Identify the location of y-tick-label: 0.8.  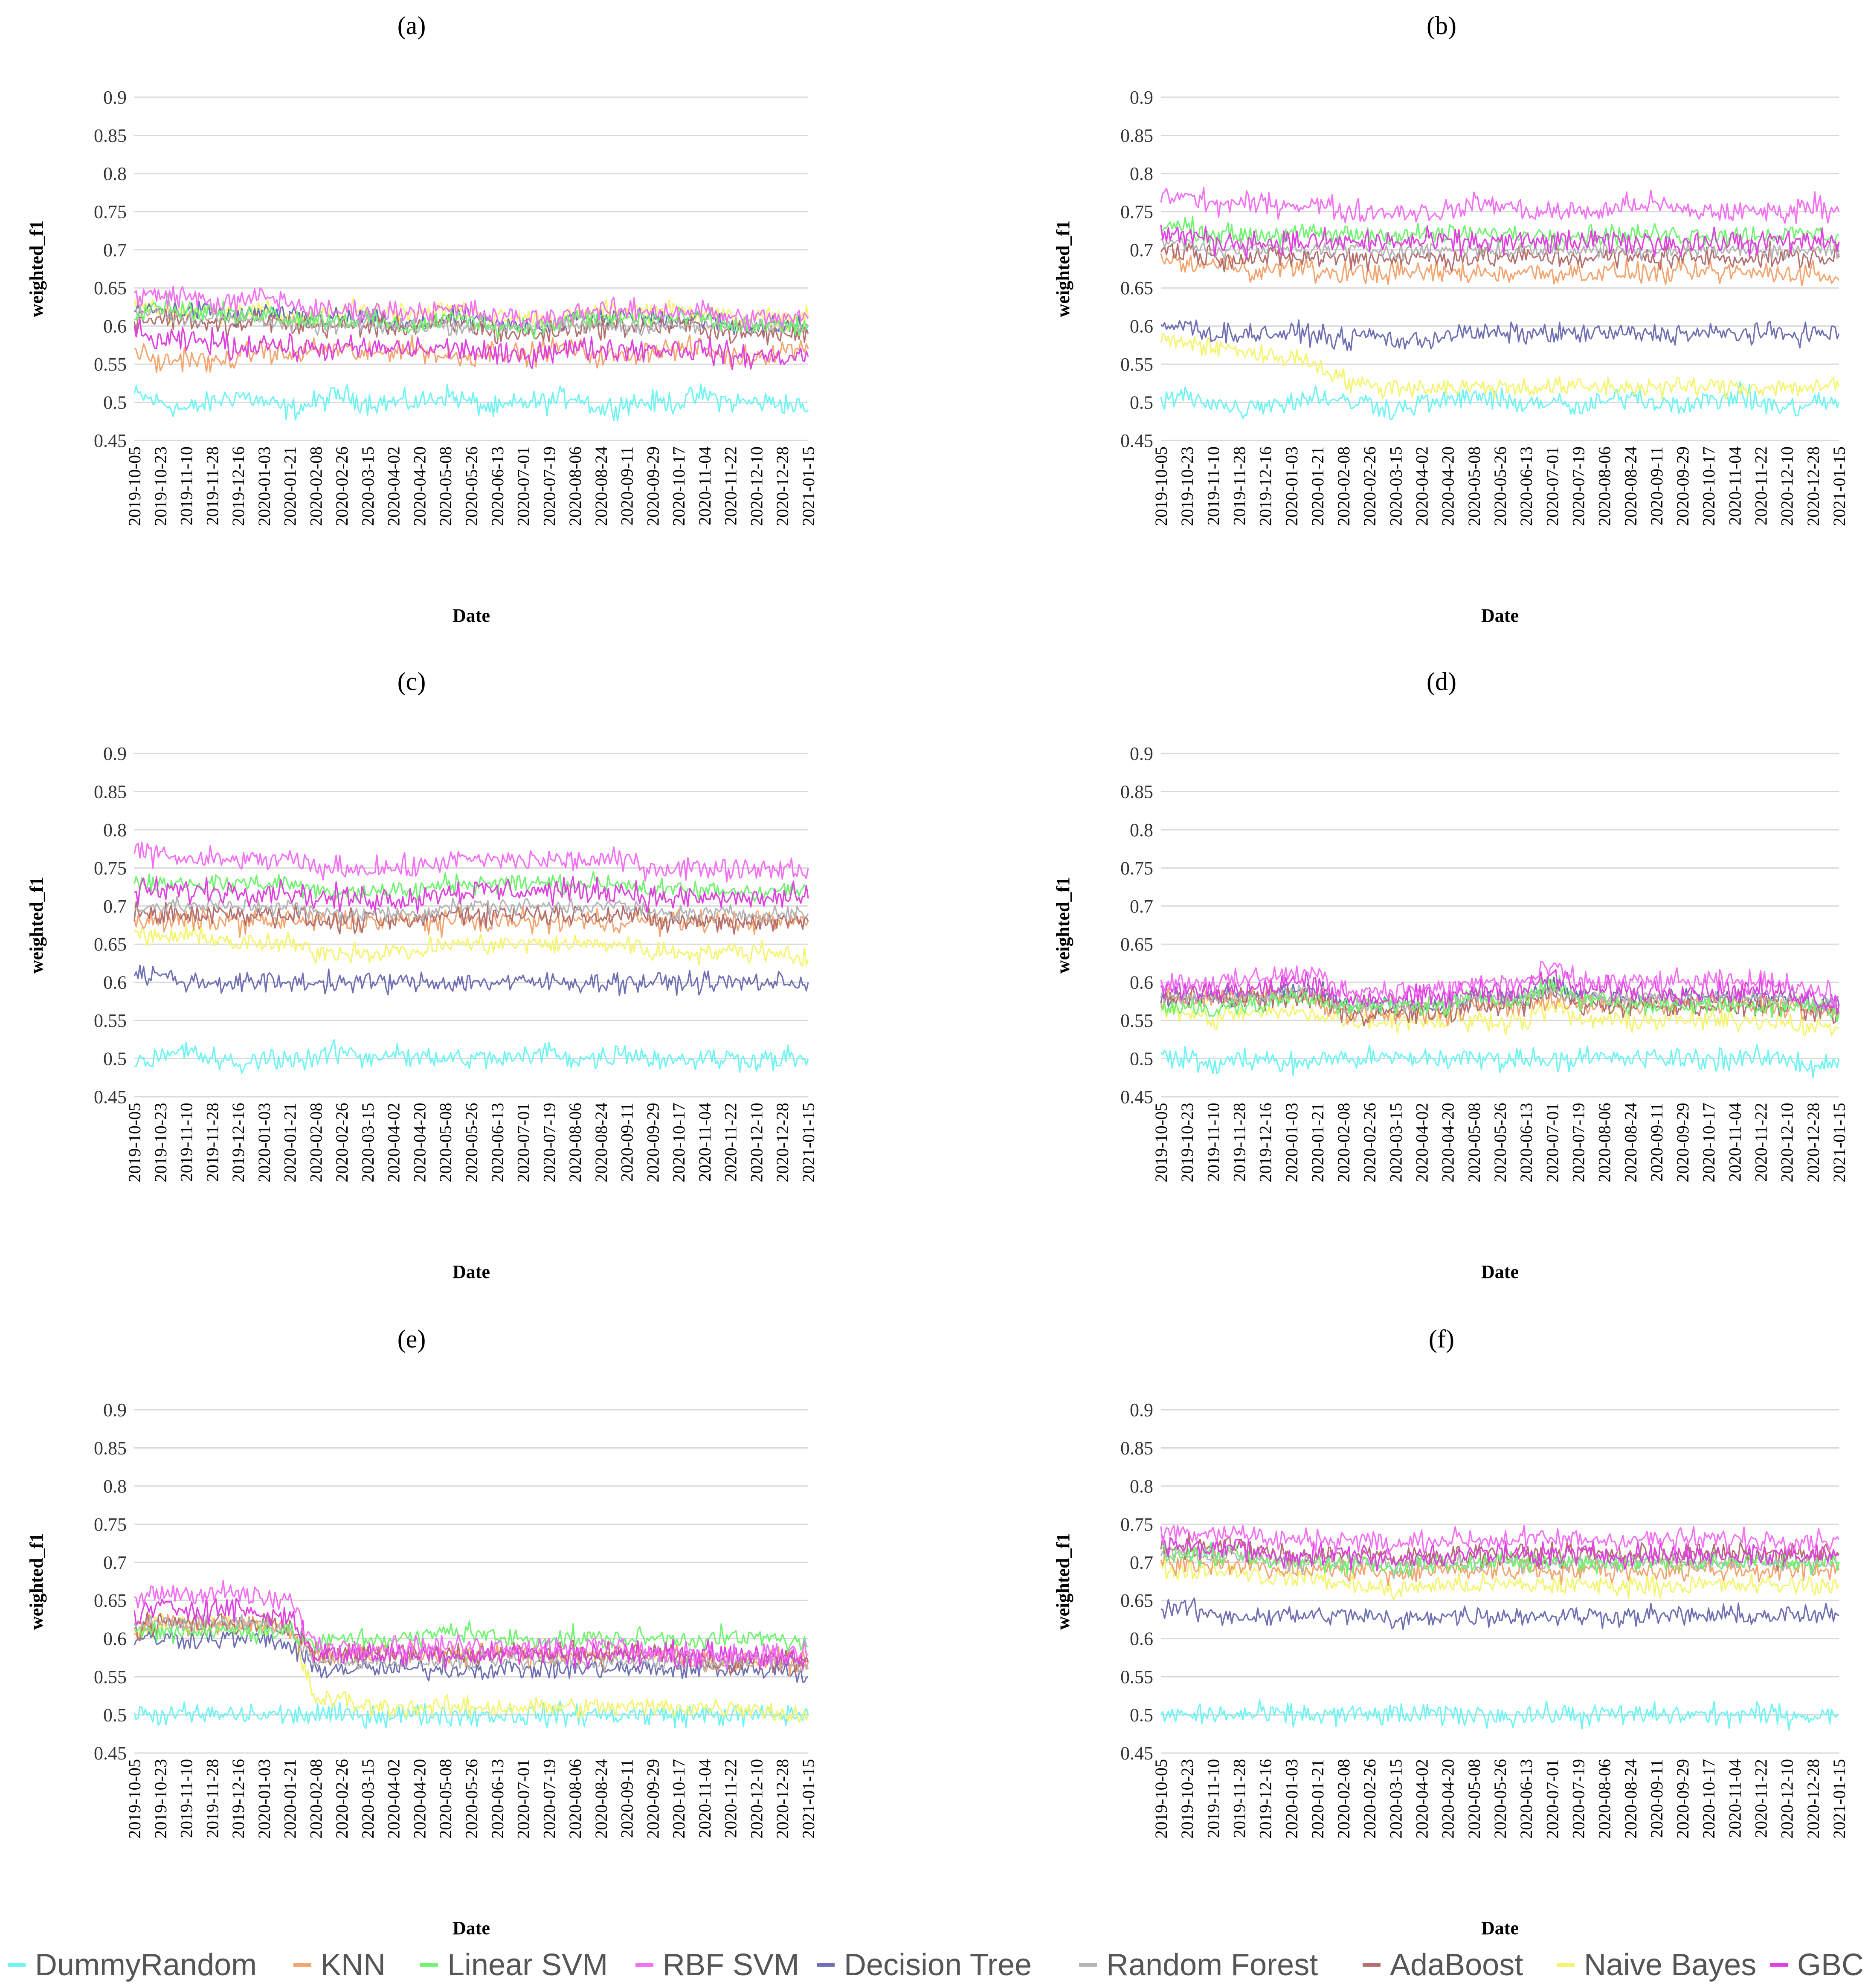
(1141, 1486).